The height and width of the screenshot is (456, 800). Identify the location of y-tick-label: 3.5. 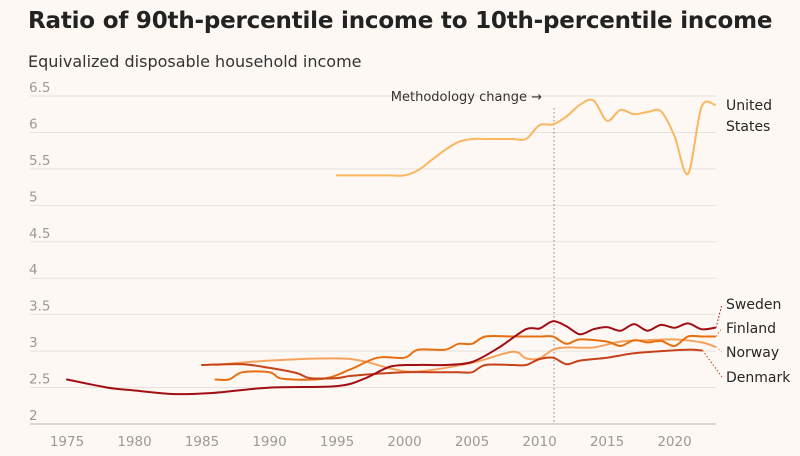
(39, 307).